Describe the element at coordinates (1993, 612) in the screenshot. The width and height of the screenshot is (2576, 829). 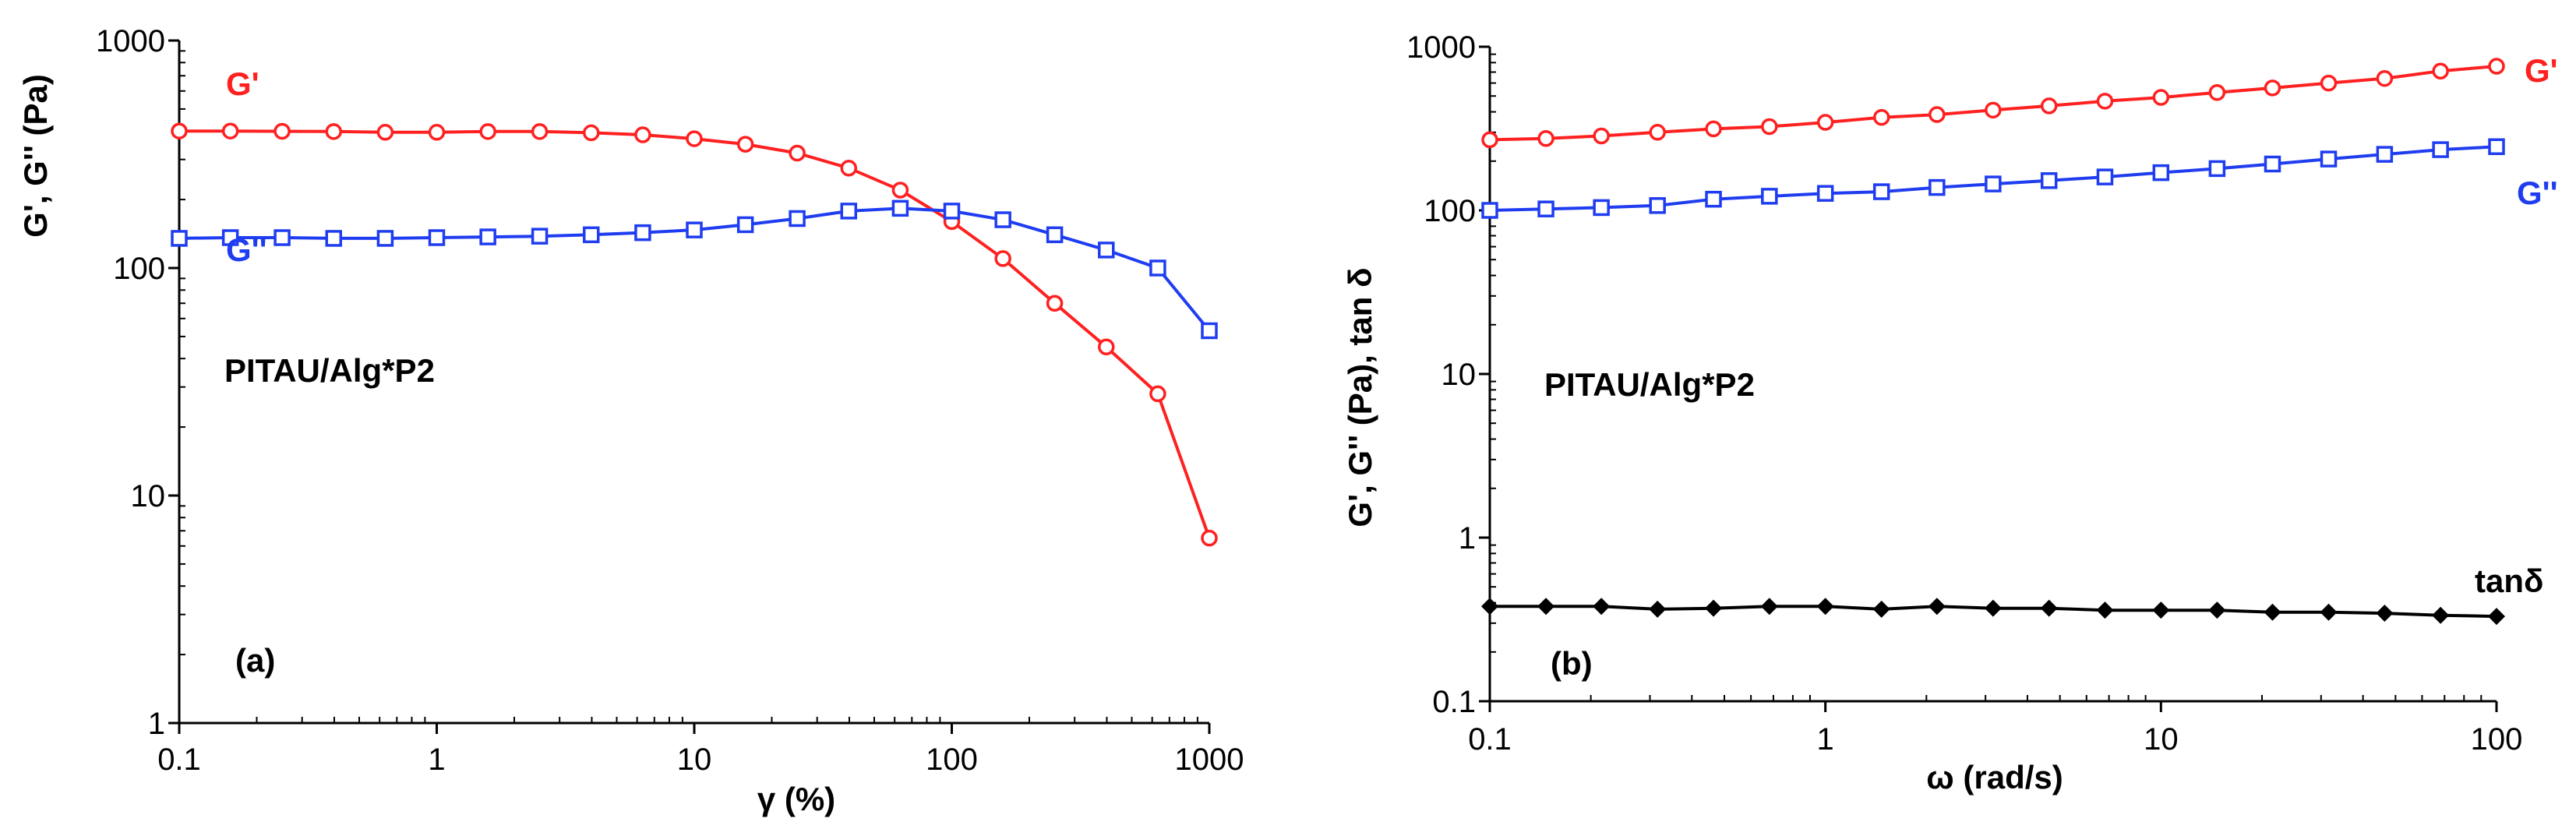
I see `panel-b-series-tan-delta` at that location.